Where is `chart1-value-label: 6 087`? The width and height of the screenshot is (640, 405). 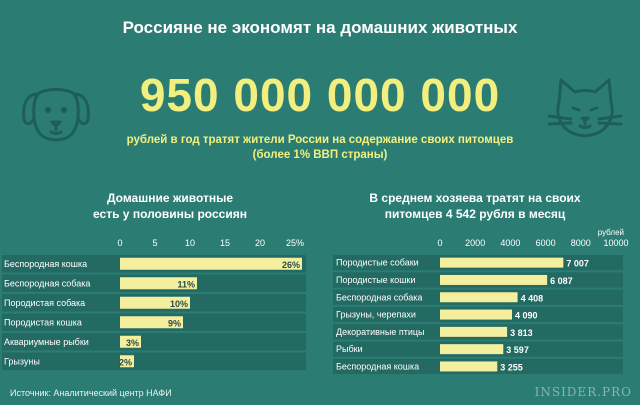 chart1-value-label: 6 087 is located at coordinates (561, 281).